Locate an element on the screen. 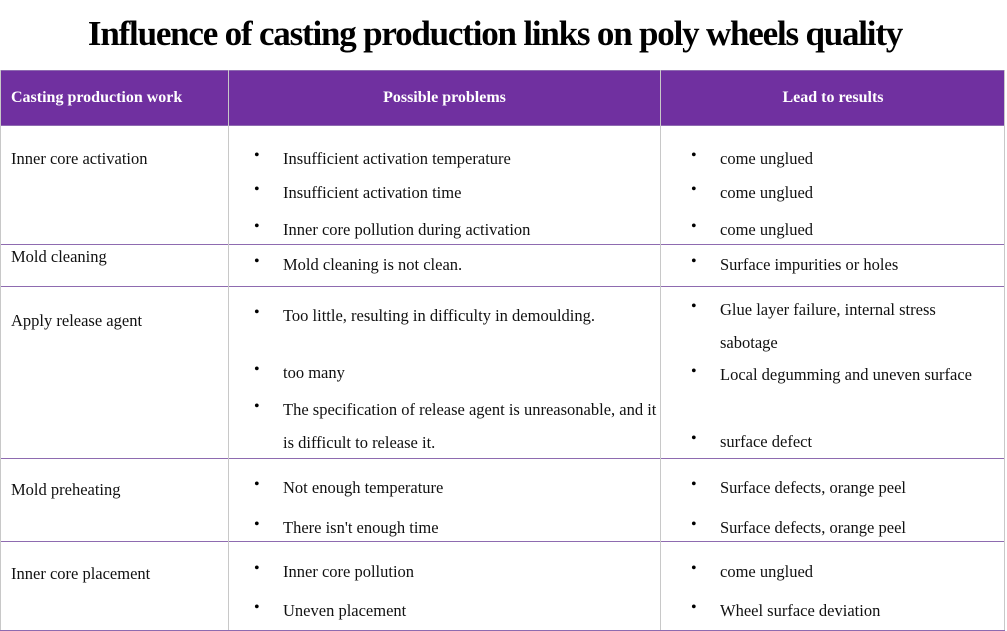 The width and height of the screenshot is (1007, 631). problem-item: Inner core pollution is located at coordinates (349, 571).